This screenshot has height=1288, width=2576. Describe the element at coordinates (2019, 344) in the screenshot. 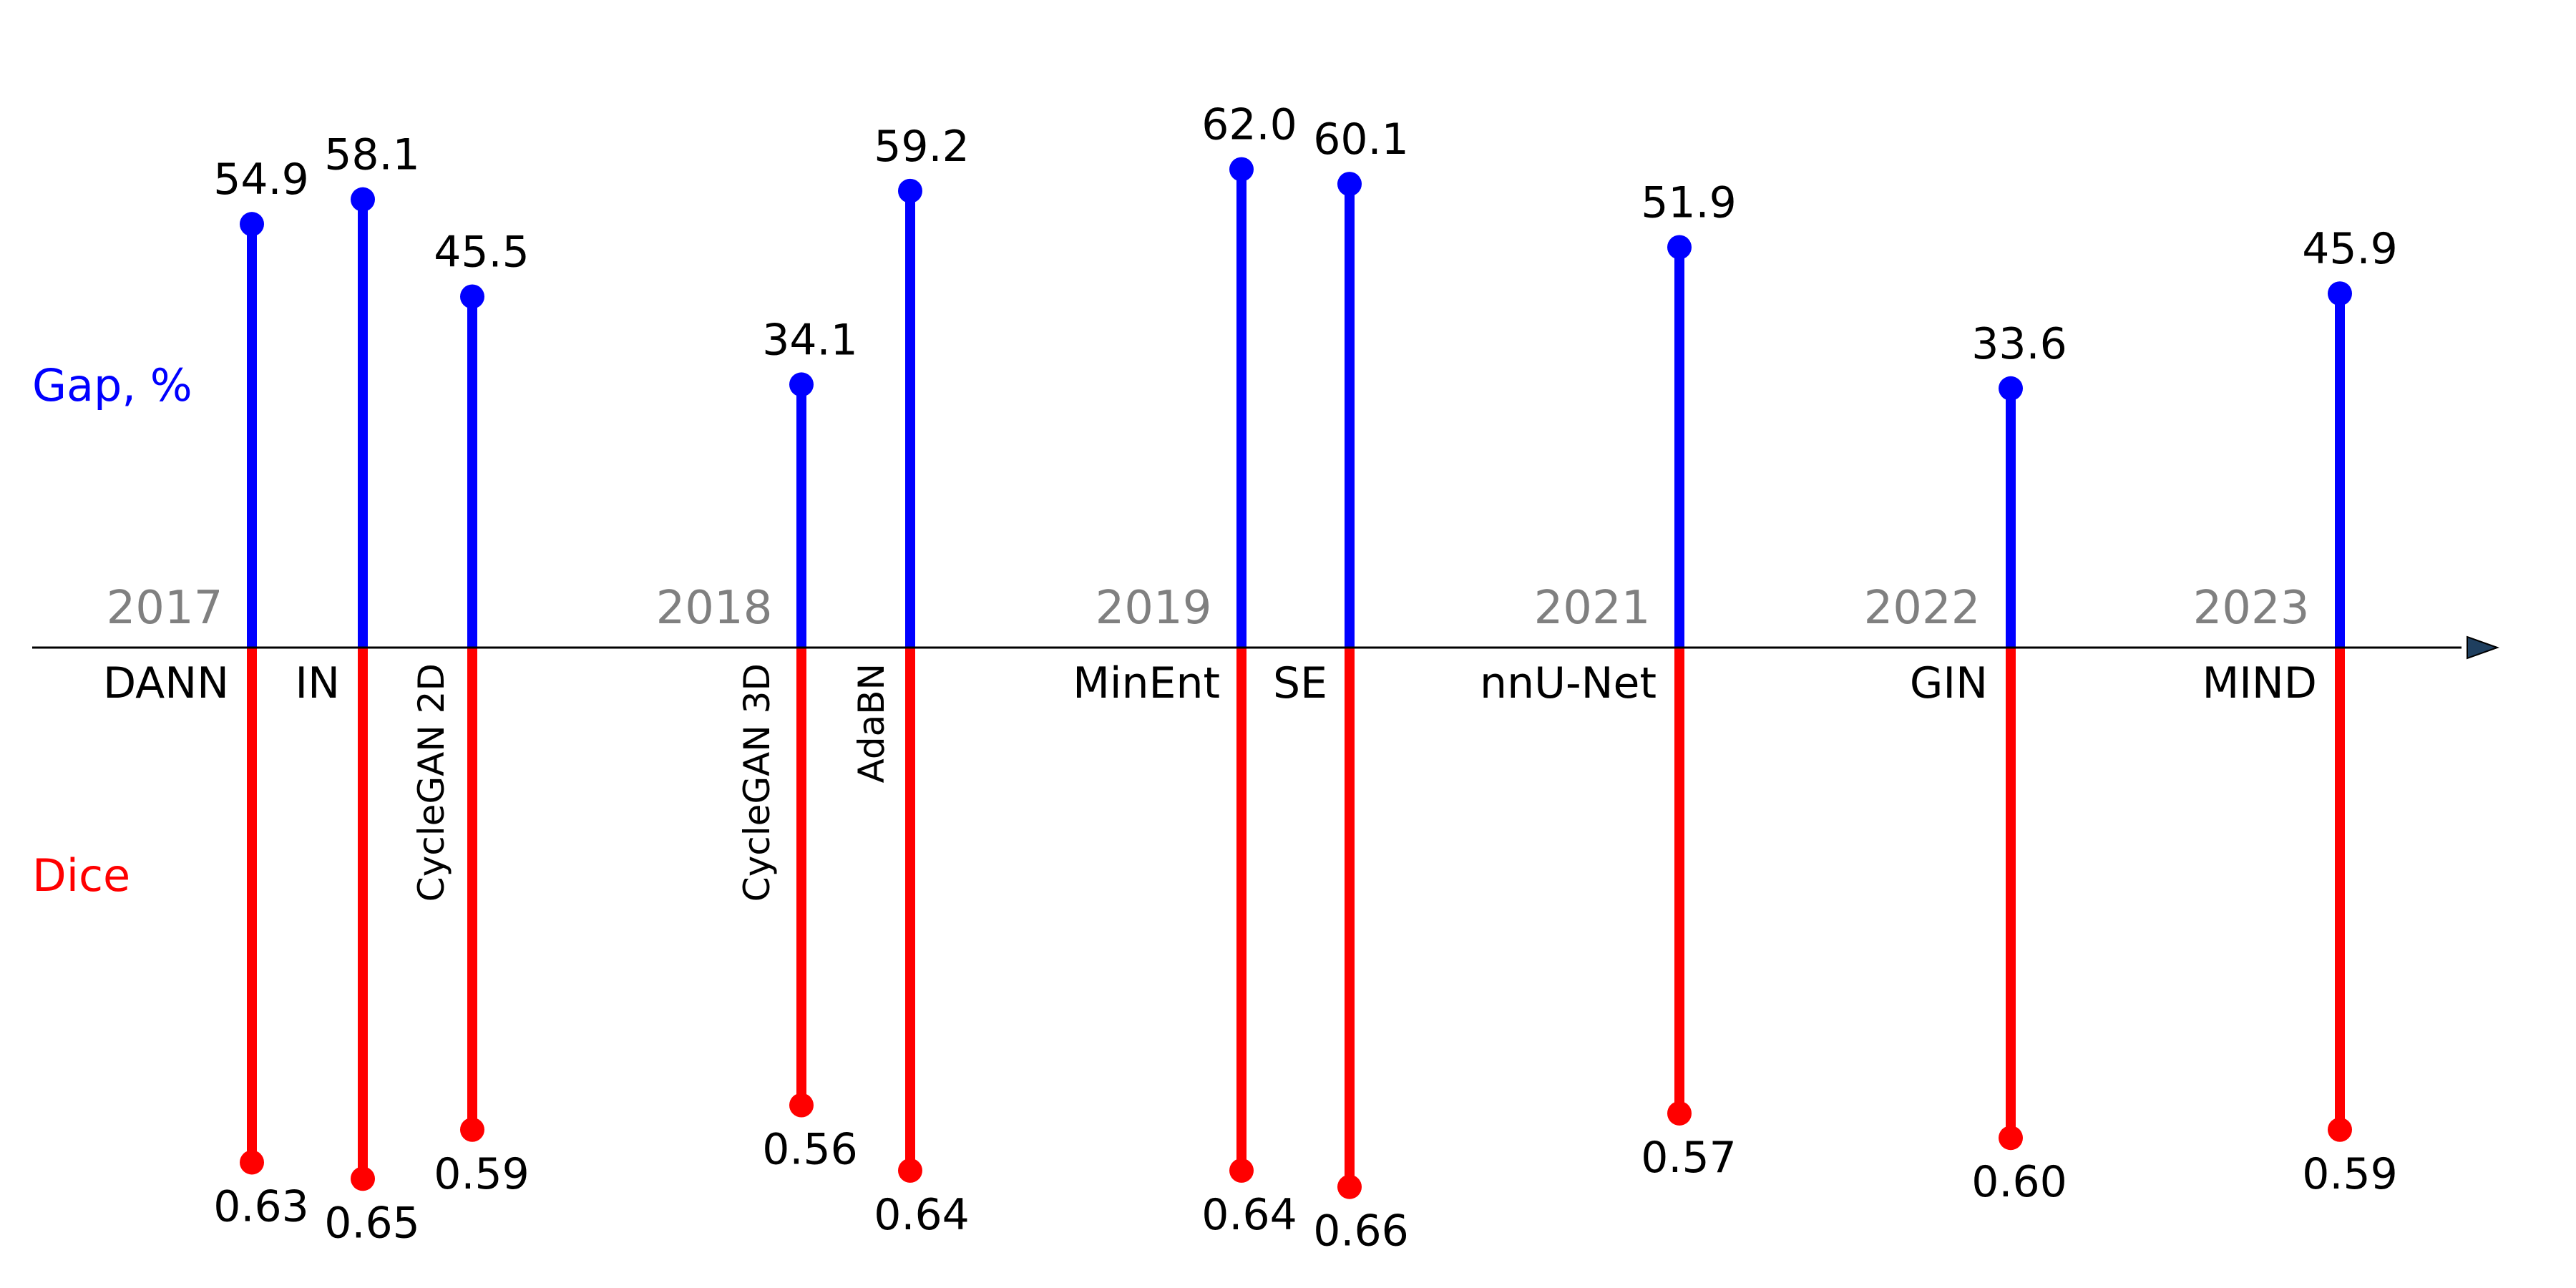

I see `gap-value-gin: 33.6` at that location.